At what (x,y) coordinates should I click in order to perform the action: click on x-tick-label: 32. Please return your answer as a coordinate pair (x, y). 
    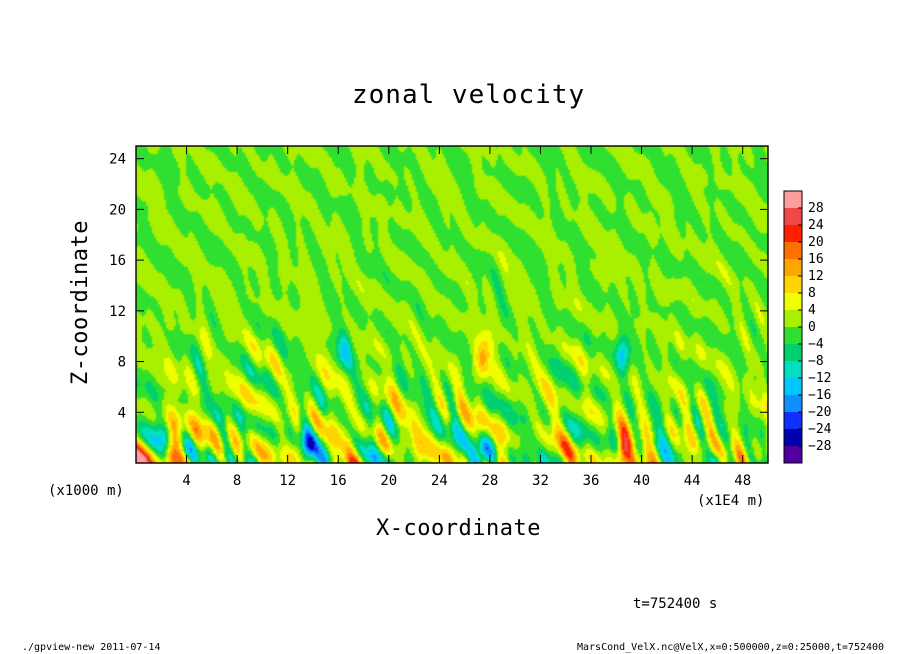
    Looking at the image, I should click on (540, 481).